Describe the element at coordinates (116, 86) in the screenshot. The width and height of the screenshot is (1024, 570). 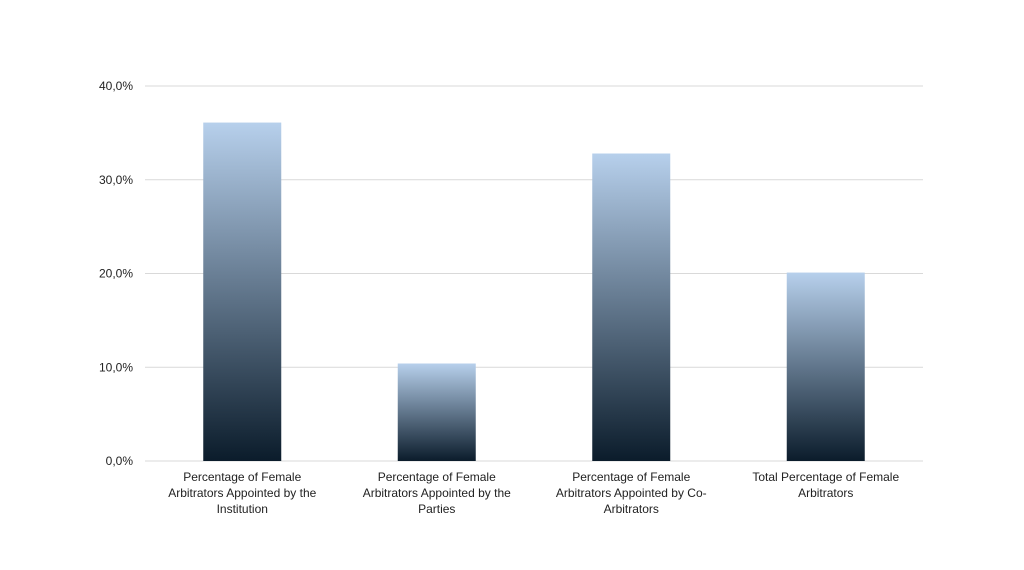
I see `y-tick-label: 40,0%` at that location.